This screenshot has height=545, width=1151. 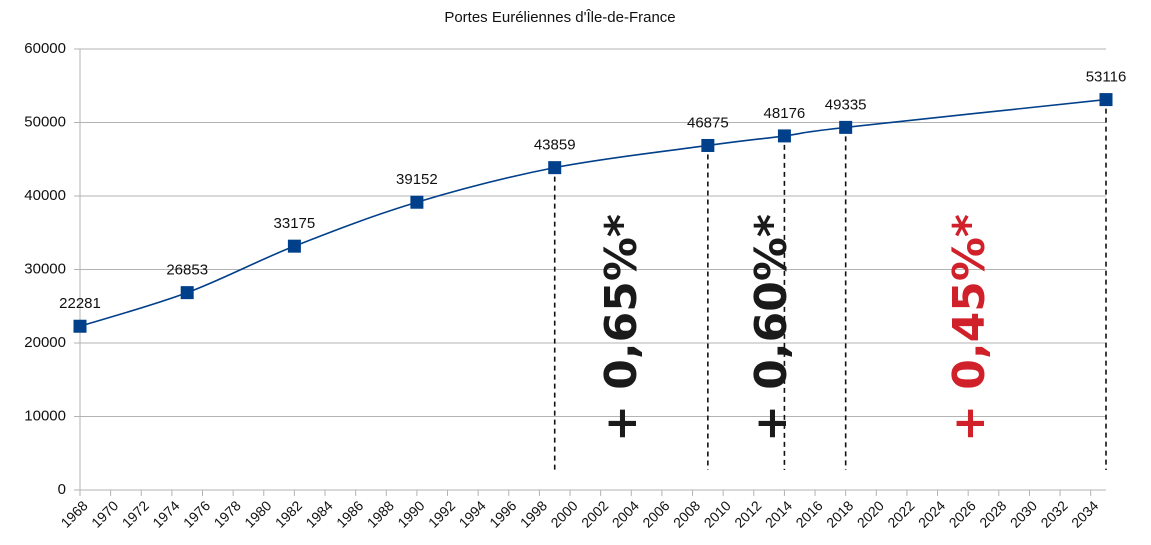 What do you see at coordinates (563, 513) in the screenshot?
I see `x-tick-label: 2000` at bounding box center [563, 513].